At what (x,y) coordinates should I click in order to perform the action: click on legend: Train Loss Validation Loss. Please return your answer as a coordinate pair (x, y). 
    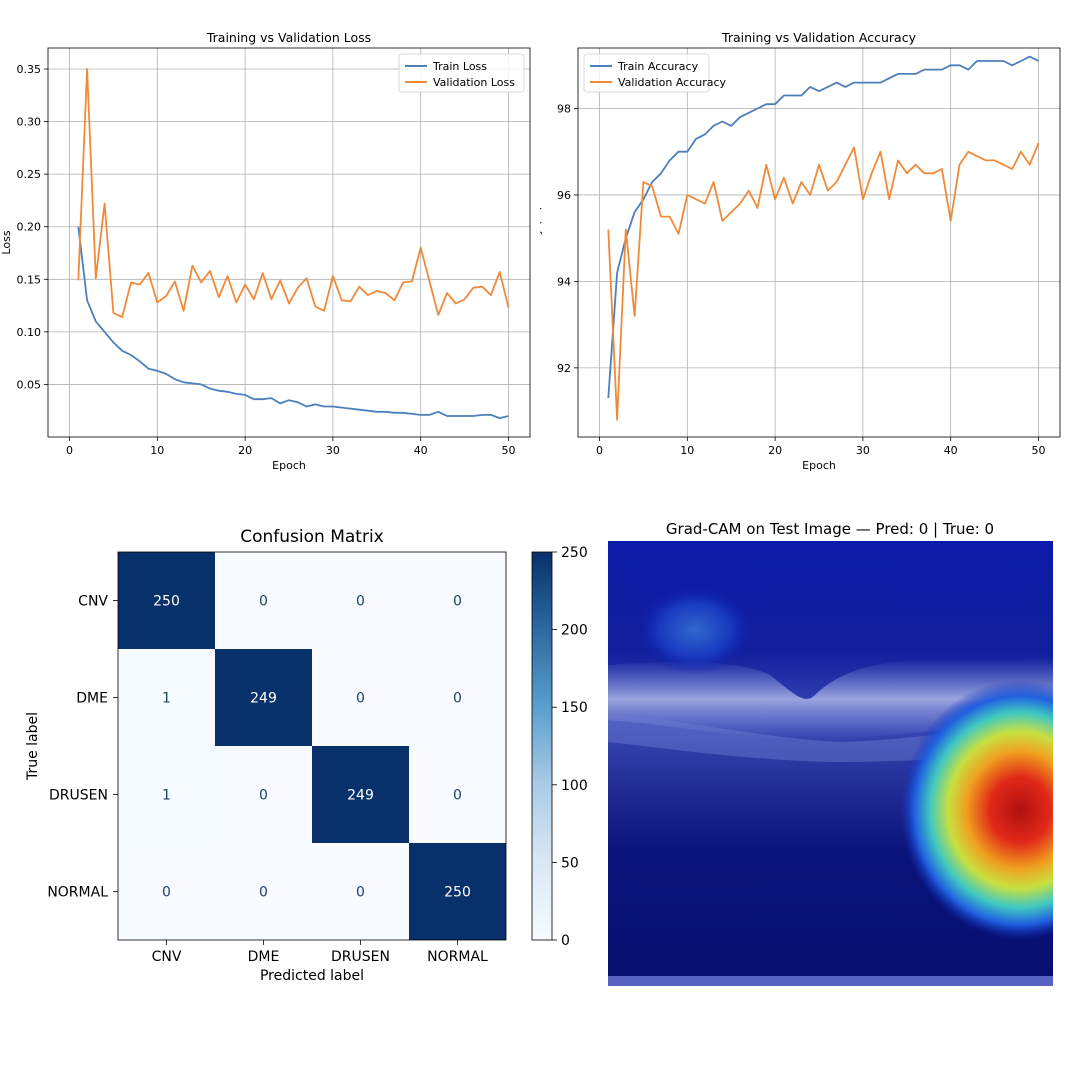
    Looking at the image, I should click on (461, 73).